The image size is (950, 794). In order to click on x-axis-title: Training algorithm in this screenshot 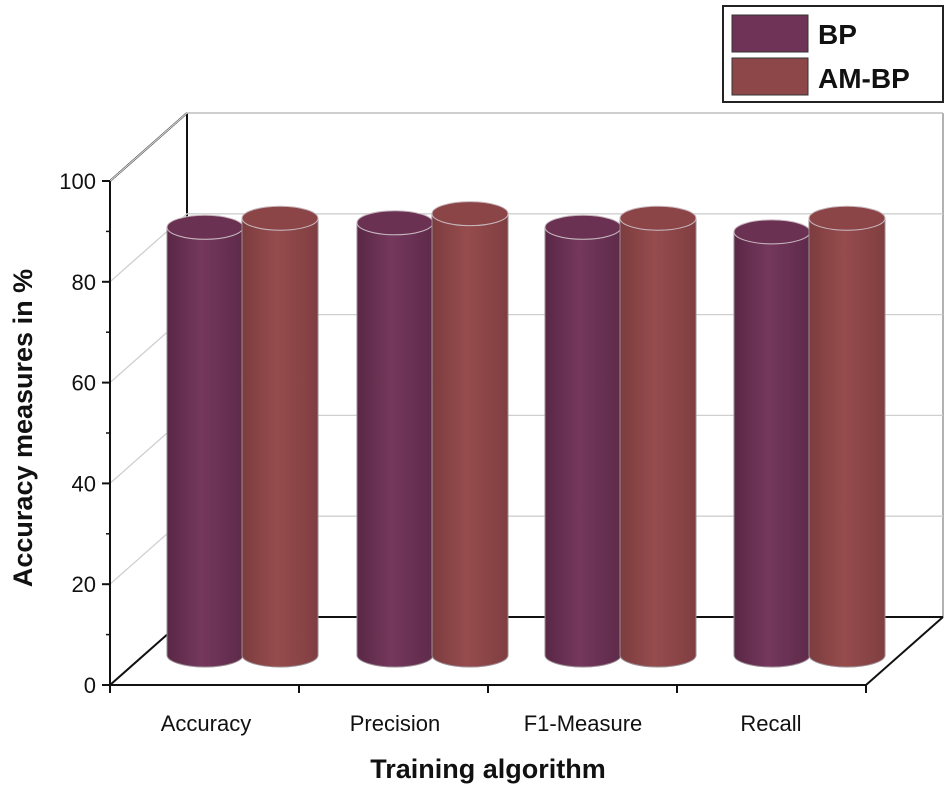, I will do `click(488, 769)`.